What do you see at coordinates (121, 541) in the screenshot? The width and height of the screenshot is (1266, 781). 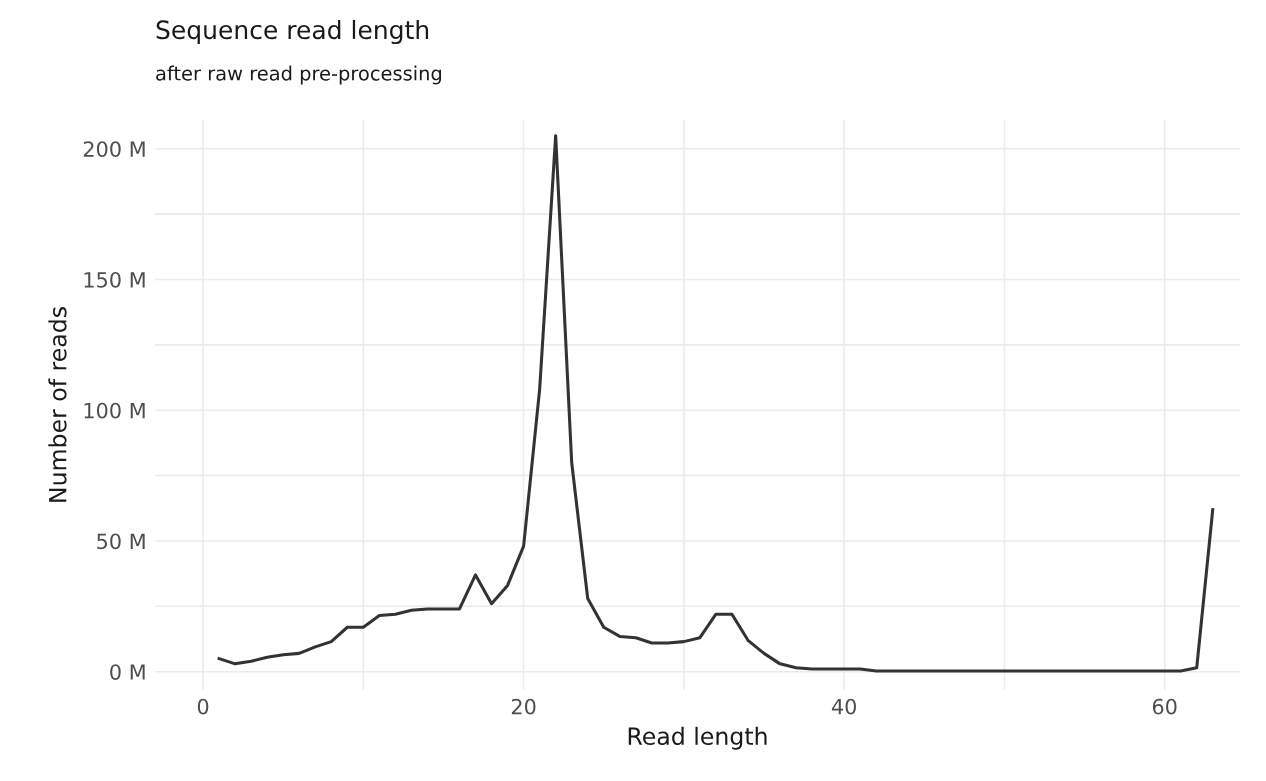 I see `y-tick-label: 50 M` at bounding box center [121, 541].